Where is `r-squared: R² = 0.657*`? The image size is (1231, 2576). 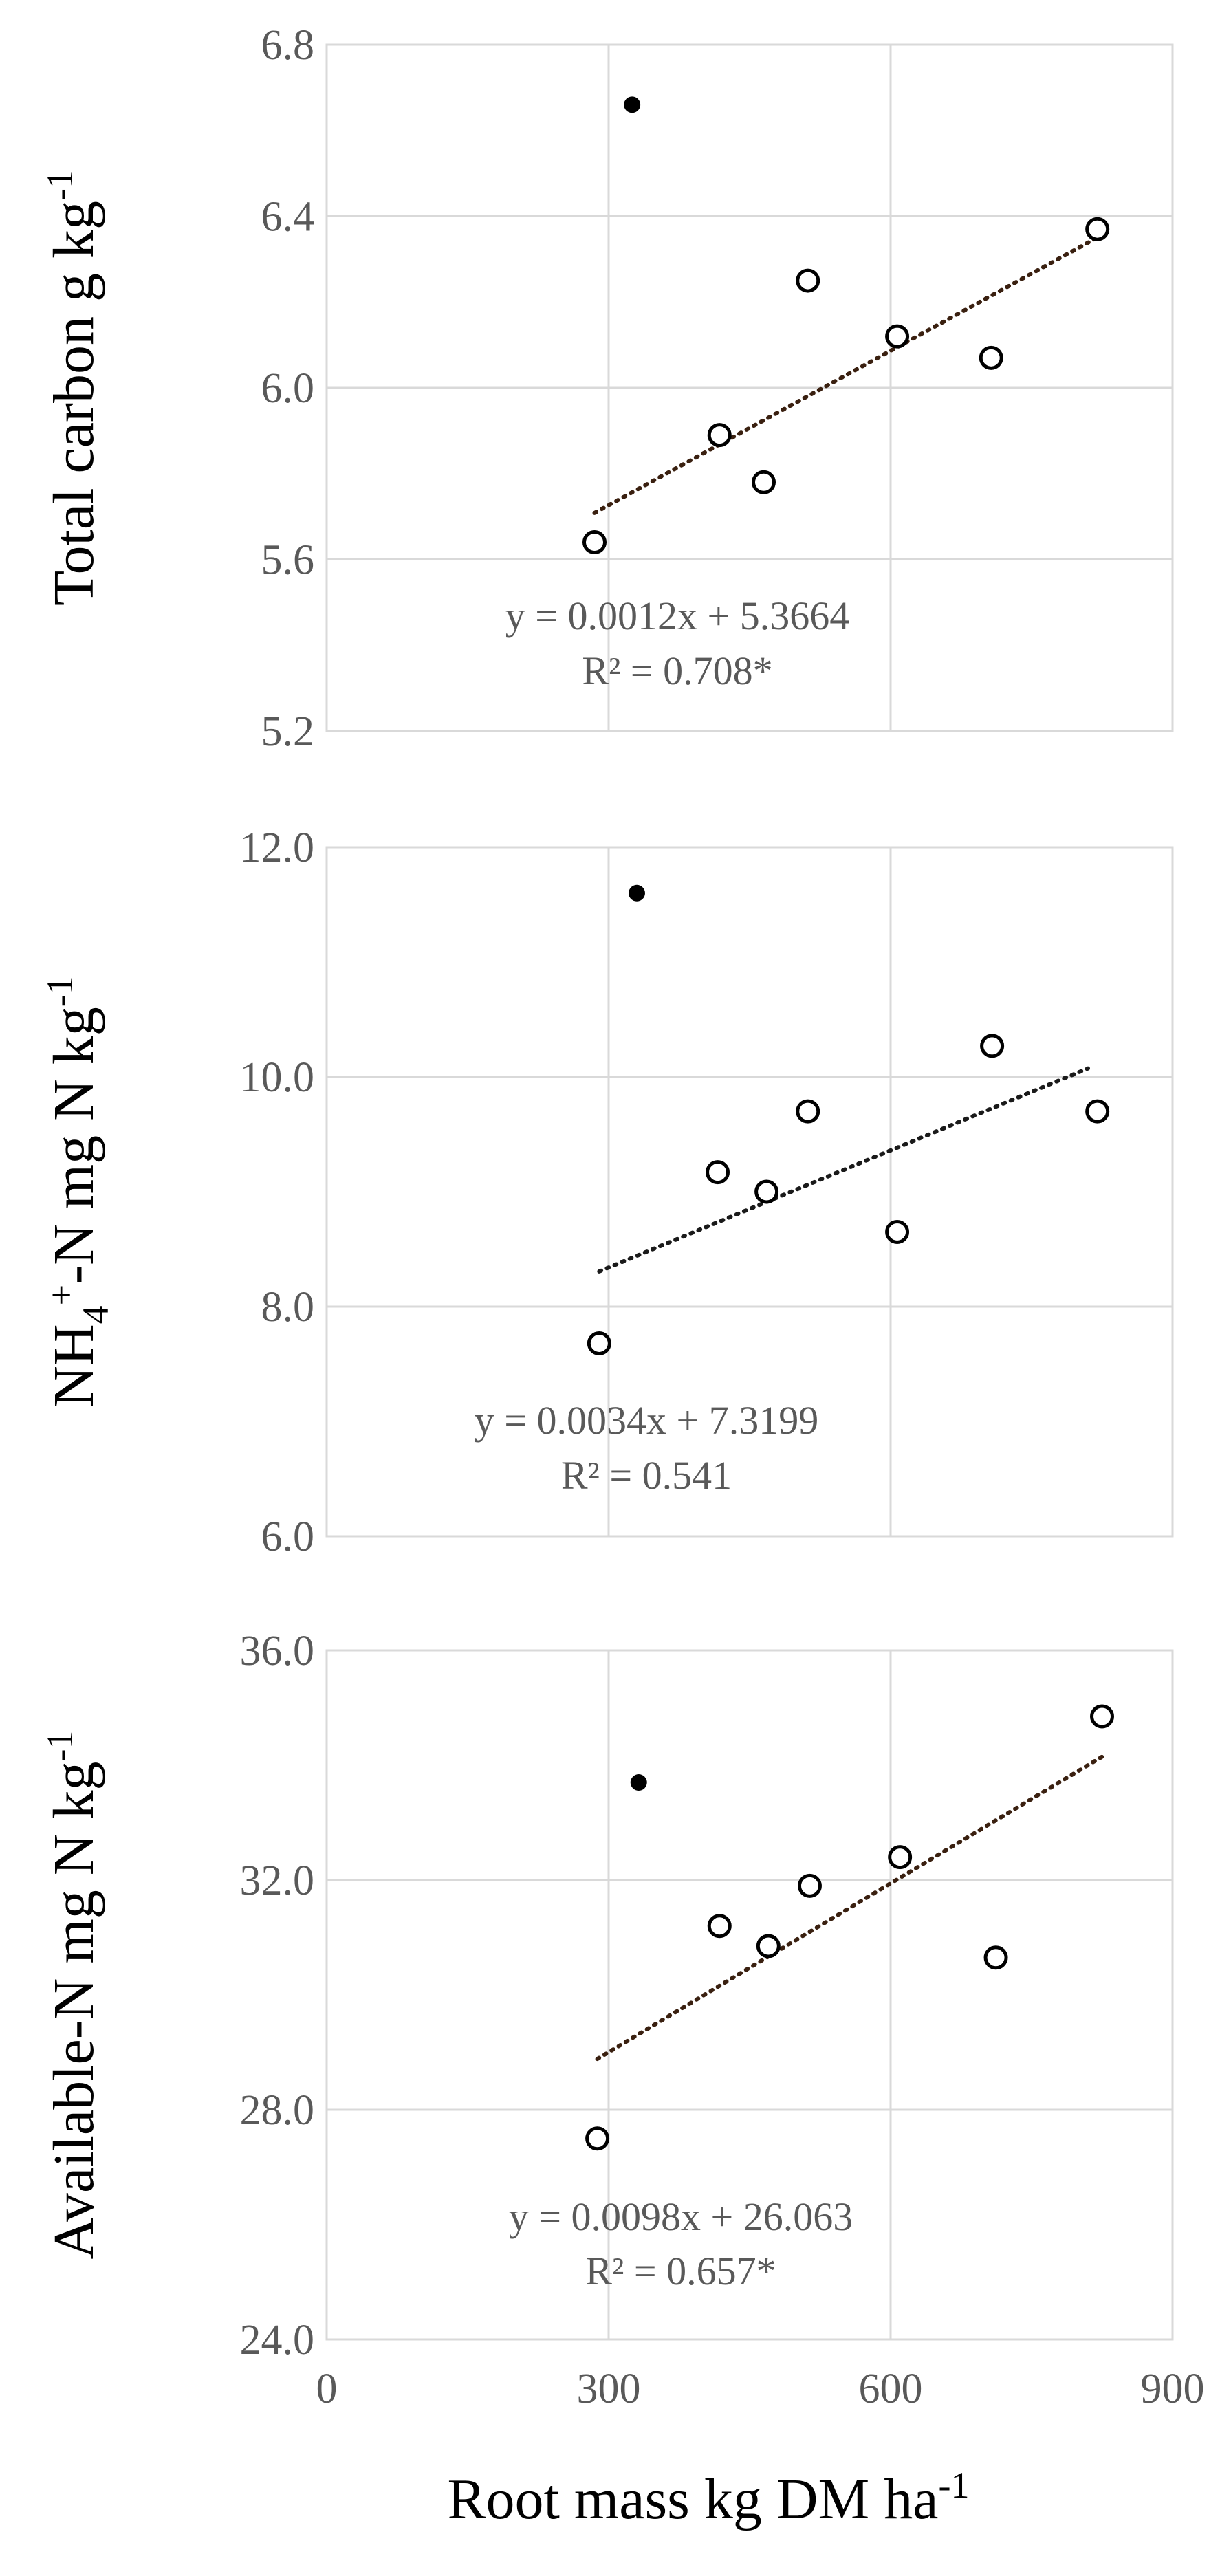
r-squared: R² = 0.657* is located at coordinates (680, 2271).